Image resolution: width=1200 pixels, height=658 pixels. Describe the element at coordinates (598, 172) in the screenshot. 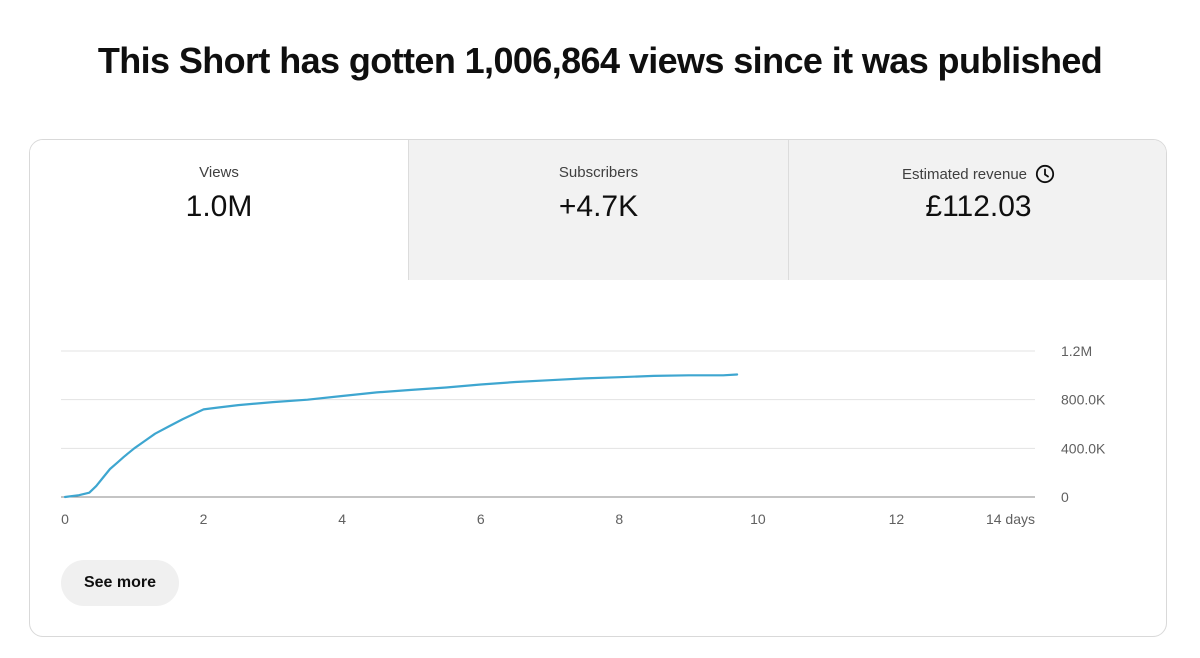

I see `tab-subscribers-label: Subscribers` at that location.